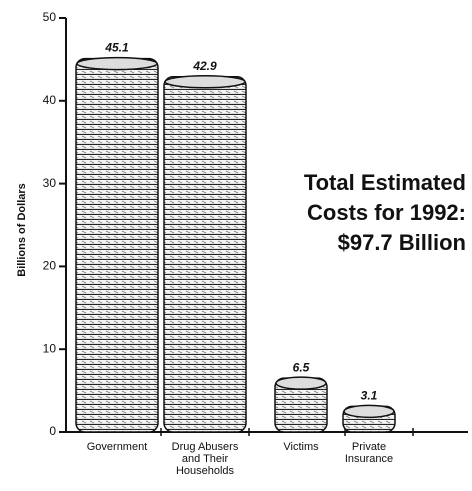  I want to click on value-label: 42.9, so click(204, 66).